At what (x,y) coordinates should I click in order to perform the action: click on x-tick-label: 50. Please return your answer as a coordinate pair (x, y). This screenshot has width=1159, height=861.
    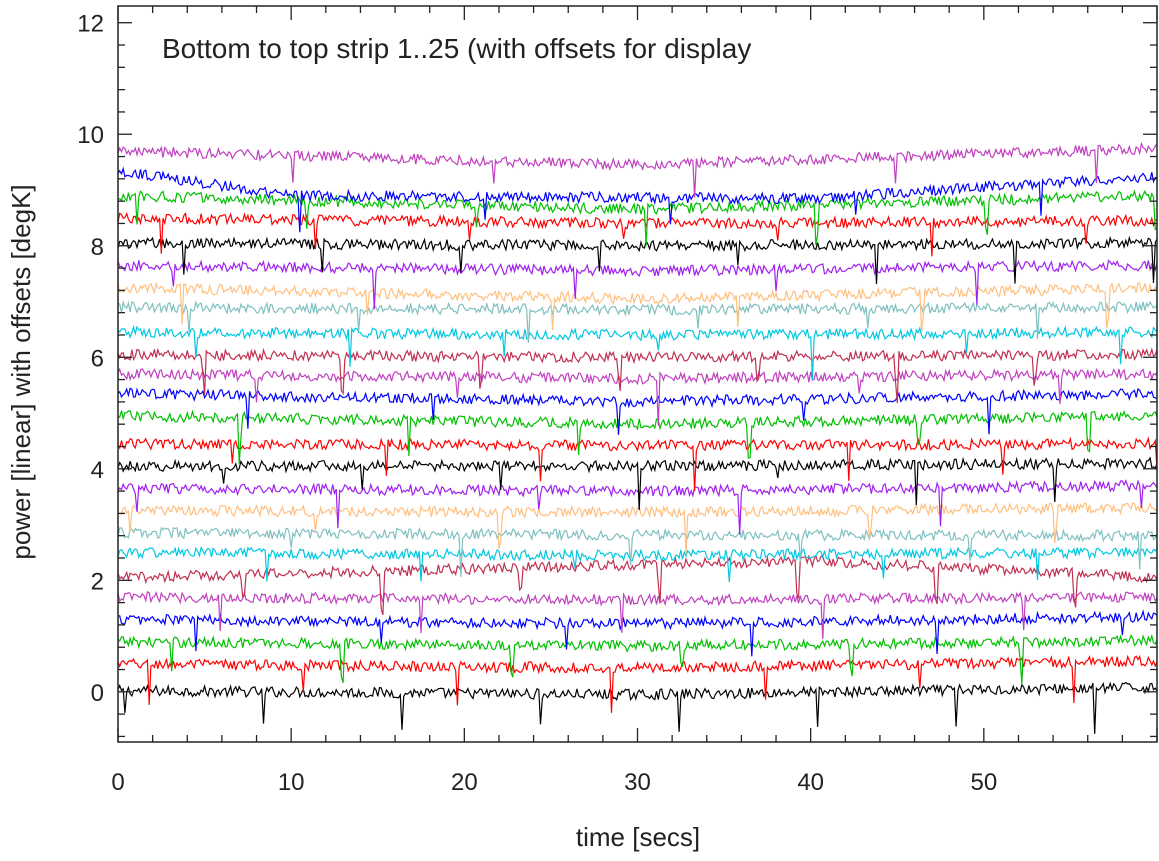
    Looking at the image, I should click on (983, 782).